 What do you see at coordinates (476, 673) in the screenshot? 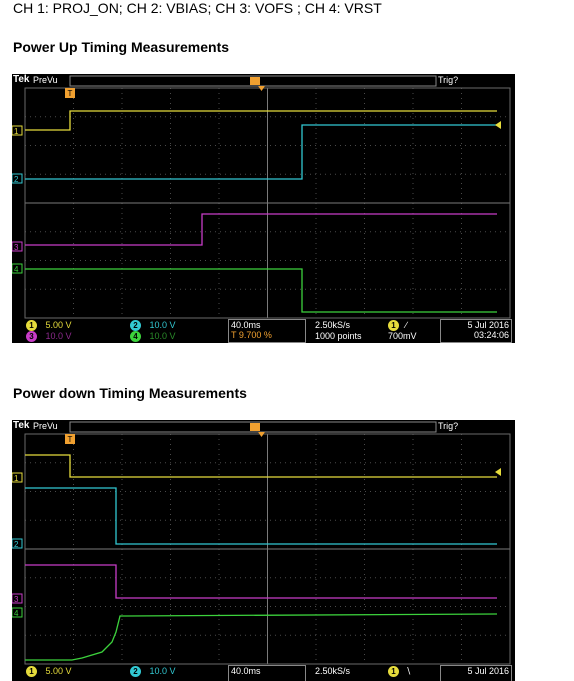
I see `date-time-box: 5 Jul 2016` at bounding box center [476, 673].